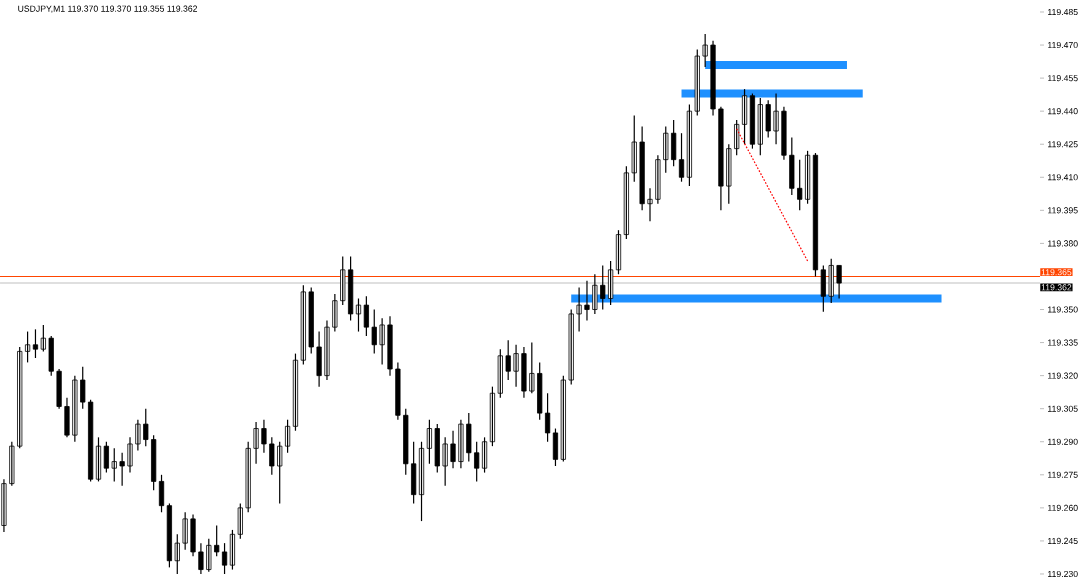  I want to click on y-tick-label: 119.410, so click(1063, 177).